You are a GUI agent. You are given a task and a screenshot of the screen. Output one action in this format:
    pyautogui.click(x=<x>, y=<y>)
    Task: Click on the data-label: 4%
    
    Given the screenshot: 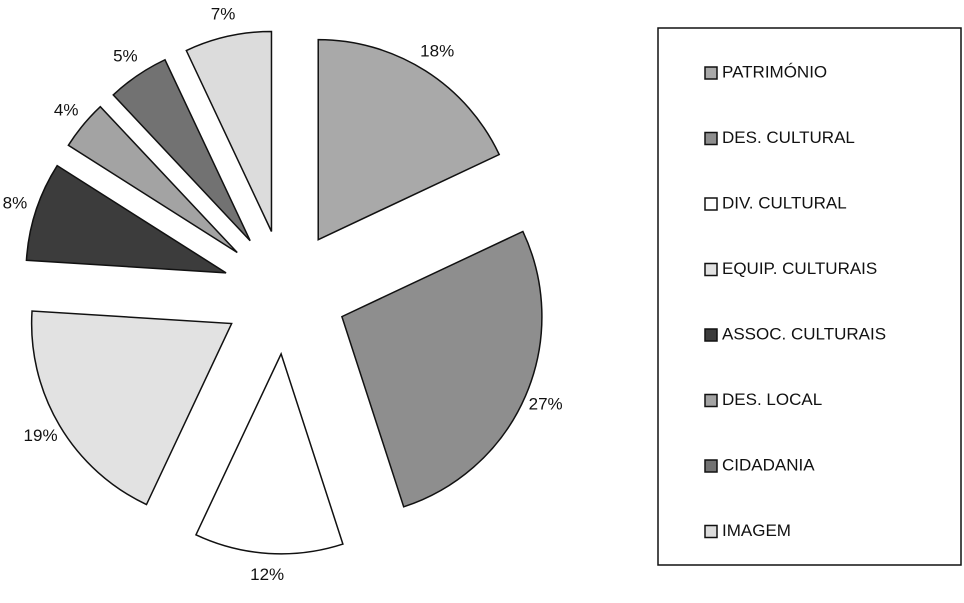 What is the action you would take?
    pyautogui.click(x=66, y=109)
    